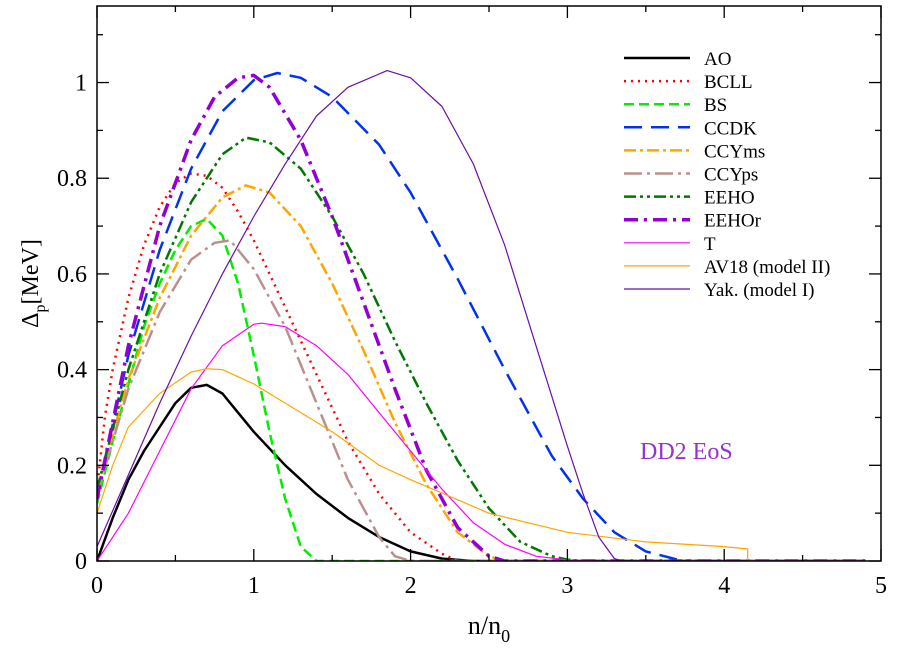 This screenshot has width=906, height=652. What do you see at coordinates (729, 198) in the screenshot?
I see `legend-label: EEHO` at bounding box center [729, 198].